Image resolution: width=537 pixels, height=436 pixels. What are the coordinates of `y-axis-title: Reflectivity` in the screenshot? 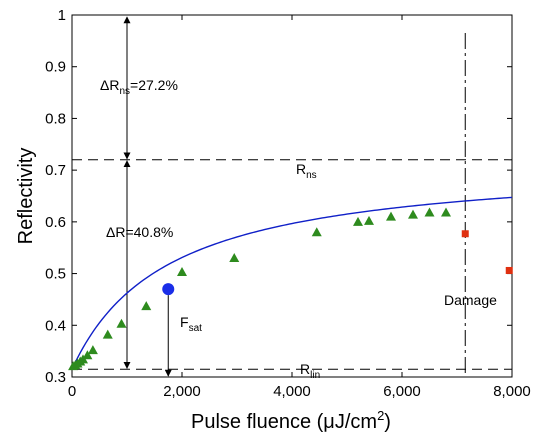 It's located at (26, 196).